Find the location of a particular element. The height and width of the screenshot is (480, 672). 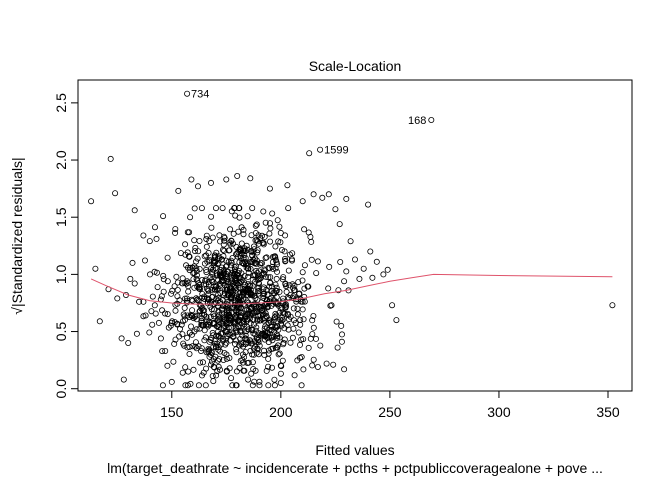

x-tick-label: 150 is located at coordinates (172, 412).